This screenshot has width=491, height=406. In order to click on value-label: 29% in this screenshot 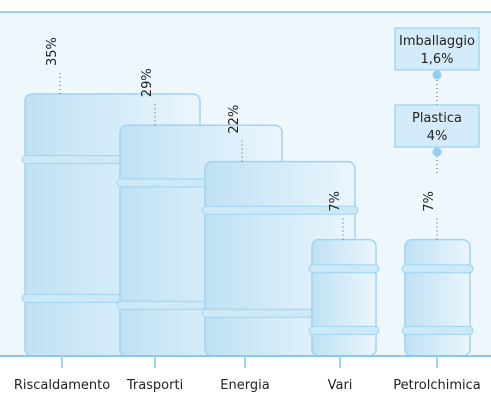, I will do `click(147, 82)`.